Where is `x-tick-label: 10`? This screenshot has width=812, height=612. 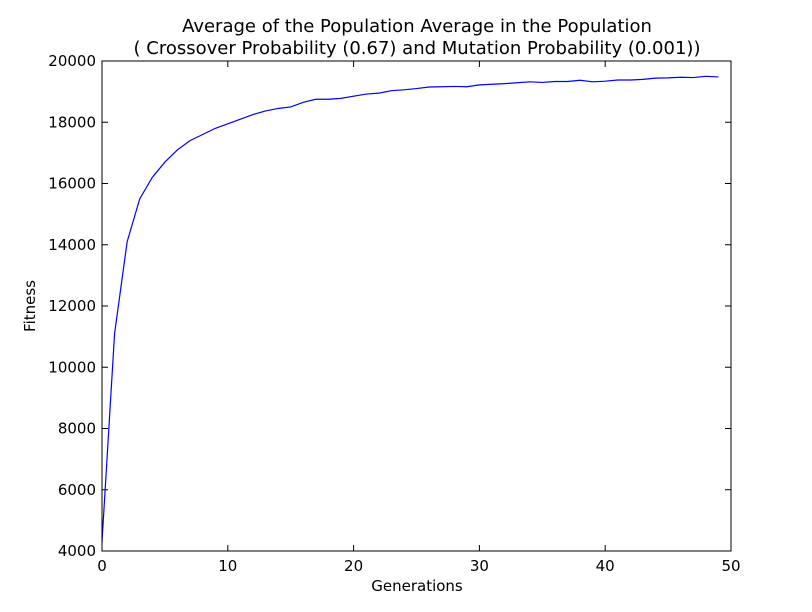 x-tick-label: 10 is located at coordinates (227, 566).